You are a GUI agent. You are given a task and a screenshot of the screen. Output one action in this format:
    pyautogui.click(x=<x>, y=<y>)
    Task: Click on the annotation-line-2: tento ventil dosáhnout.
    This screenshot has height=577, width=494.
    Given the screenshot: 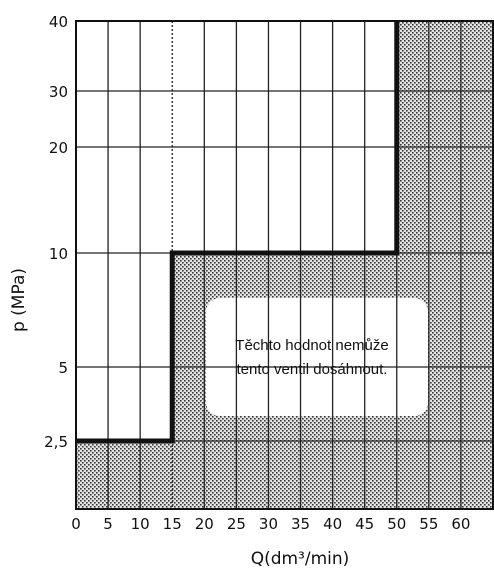 What is the action you would take?
    pyautogui.click(x=312, y=369)
    